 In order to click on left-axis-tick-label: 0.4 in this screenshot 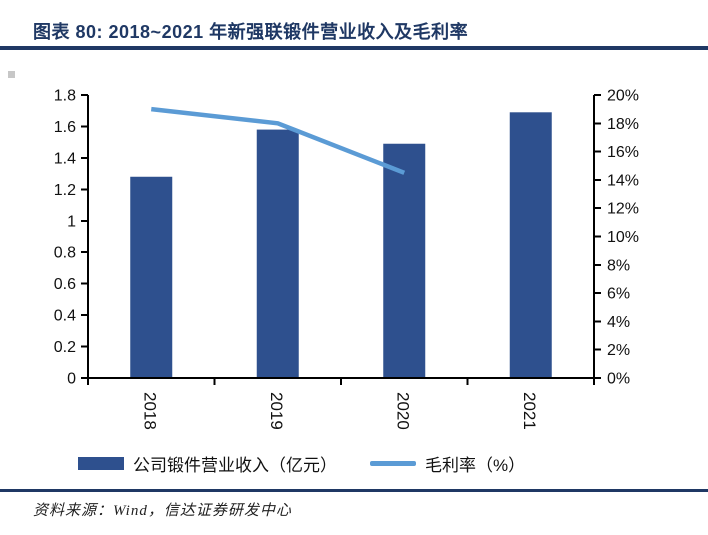, I will do `click(65, 316)`.